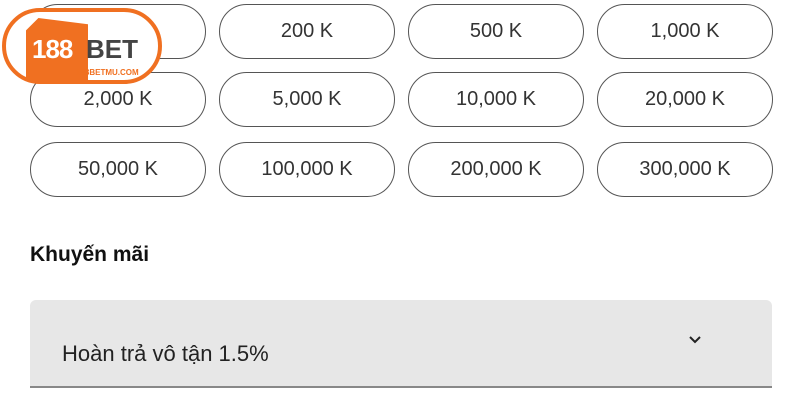 The height and width of the screenshot is (400, 800). I want to click on chevron-down-icon, so click(695, 341).